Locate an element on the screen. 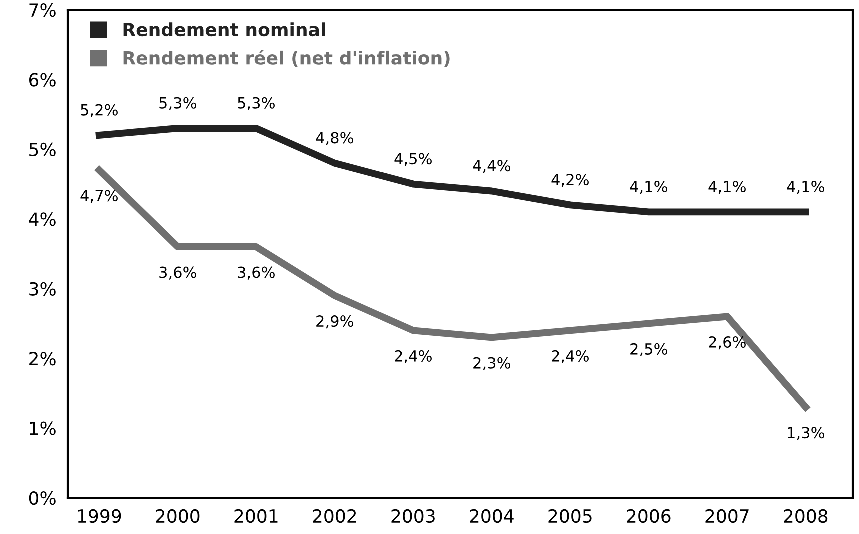 Image resolution: width=859 pixels, height=534 pixels. x-tick-label: 2002 is located at coordinates (334, 516).